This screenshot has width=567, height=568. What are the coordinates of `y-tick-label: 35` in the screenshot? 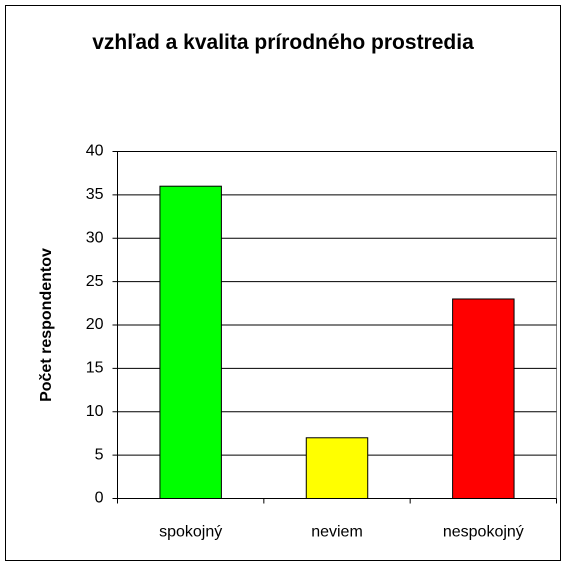 It's located at (95, 194).